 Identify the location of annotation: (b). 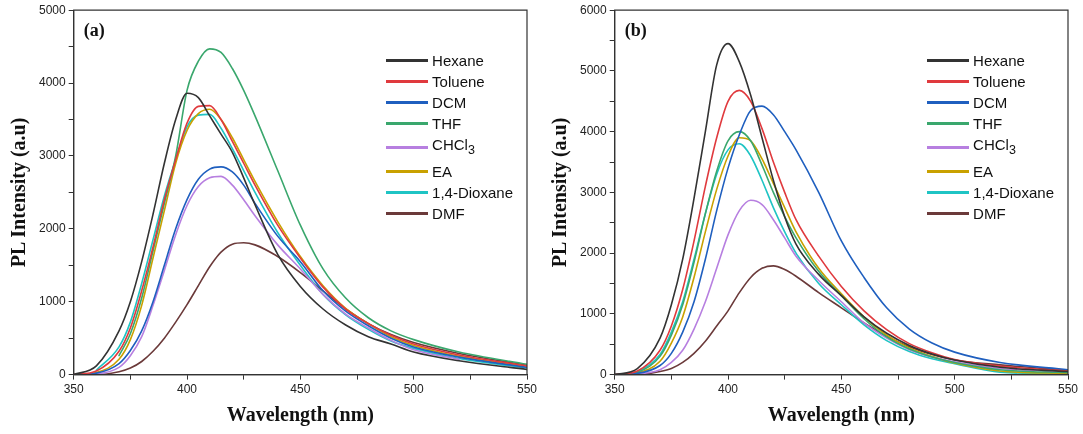
(635, 30).